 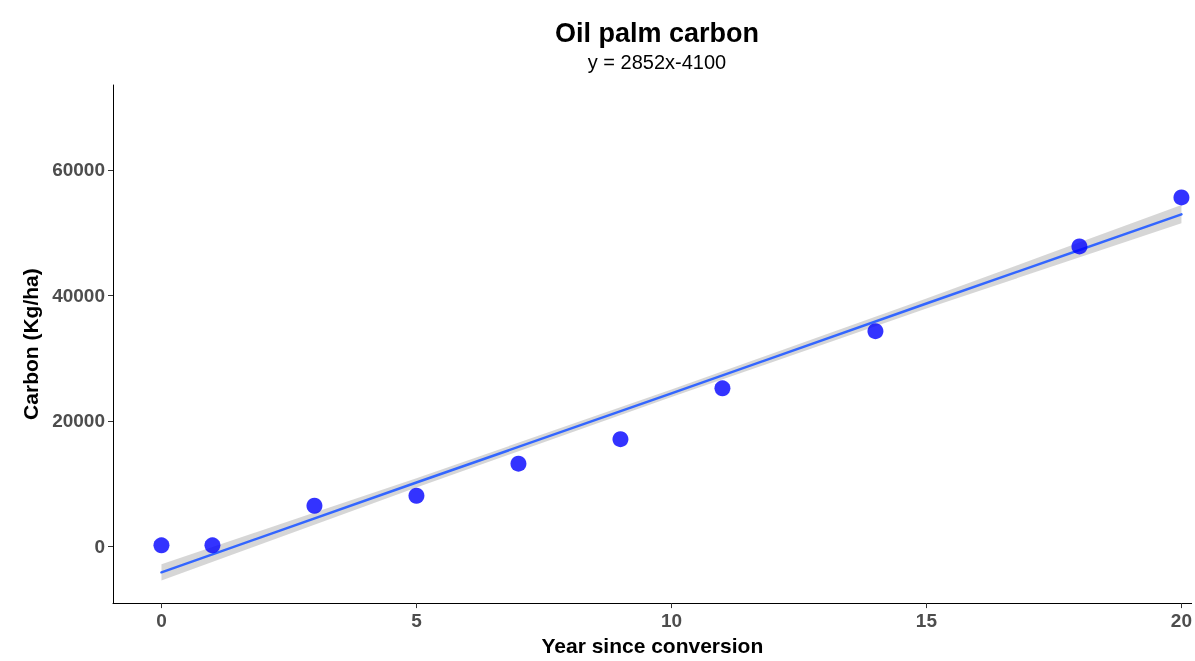 I want to click on y-tick-label: 60000, so click(x=78, y=170).